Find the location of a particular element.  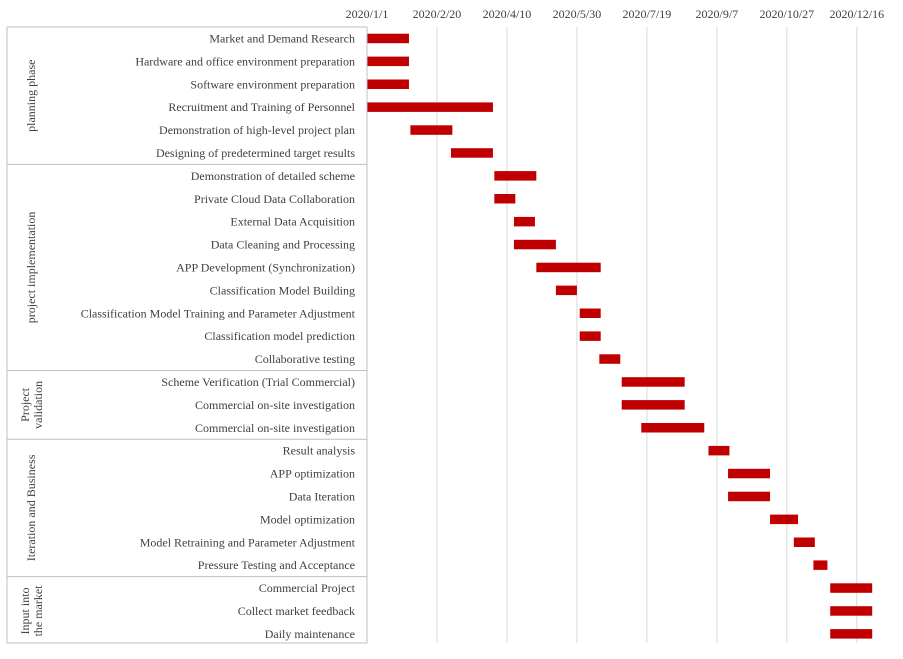

task-label: APP Development (Synchronization) is located at coordinates (265, 267).